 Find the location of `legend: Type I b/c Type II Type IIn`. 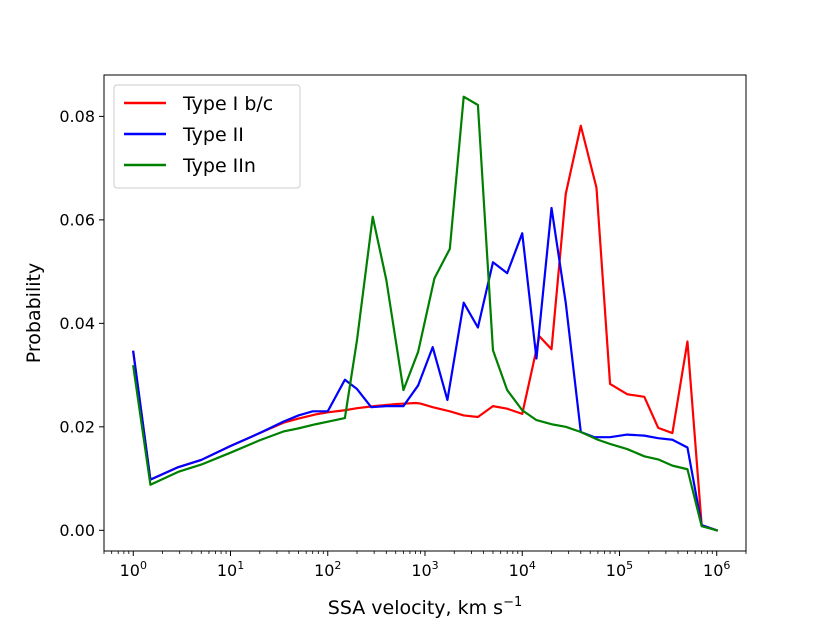

legend: Type I b/c Type II Type IIn is located at coordinates (207, 136).